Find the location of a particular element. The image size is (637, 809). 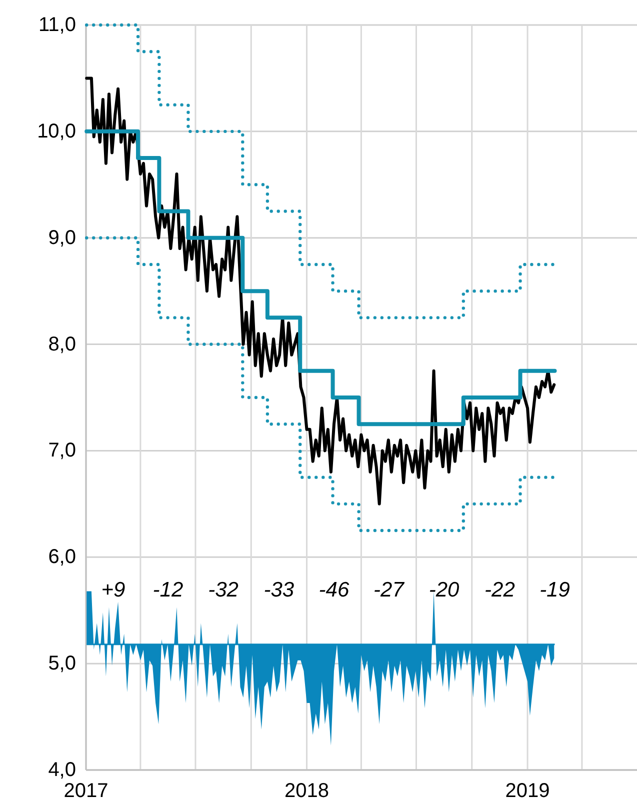

y-tick-label: 8,0 is located at coordinates (62, 344).